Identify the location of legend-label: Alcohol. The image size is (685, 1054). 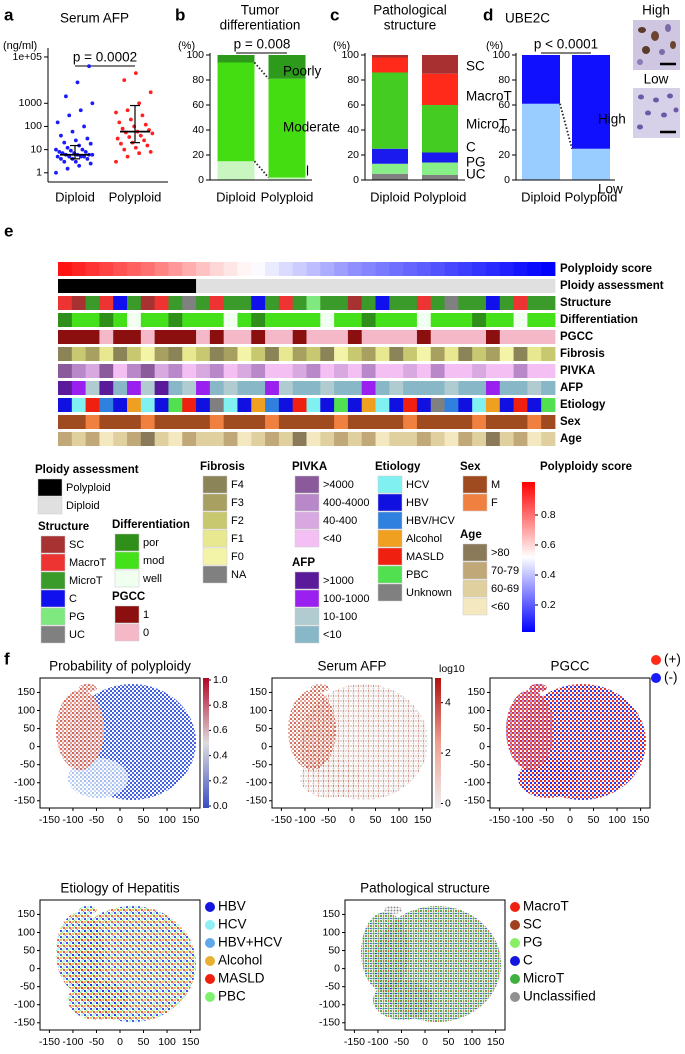
(240, 960).